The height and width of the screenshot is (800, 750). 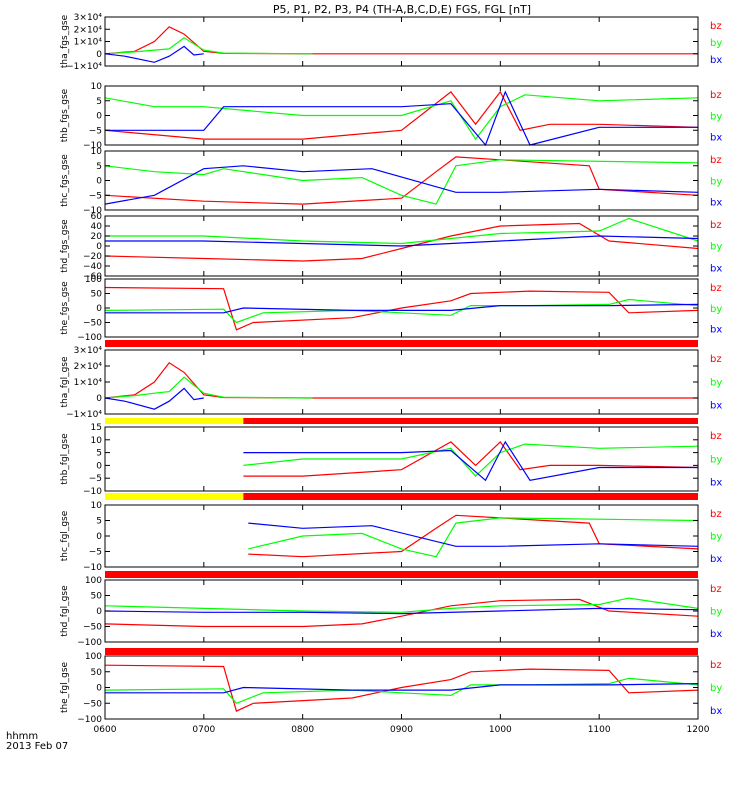 What do you see at coordinates (401, 730) in the screenshot?
I see `x-tick-label: 0900` at bounding box center [401, 730].